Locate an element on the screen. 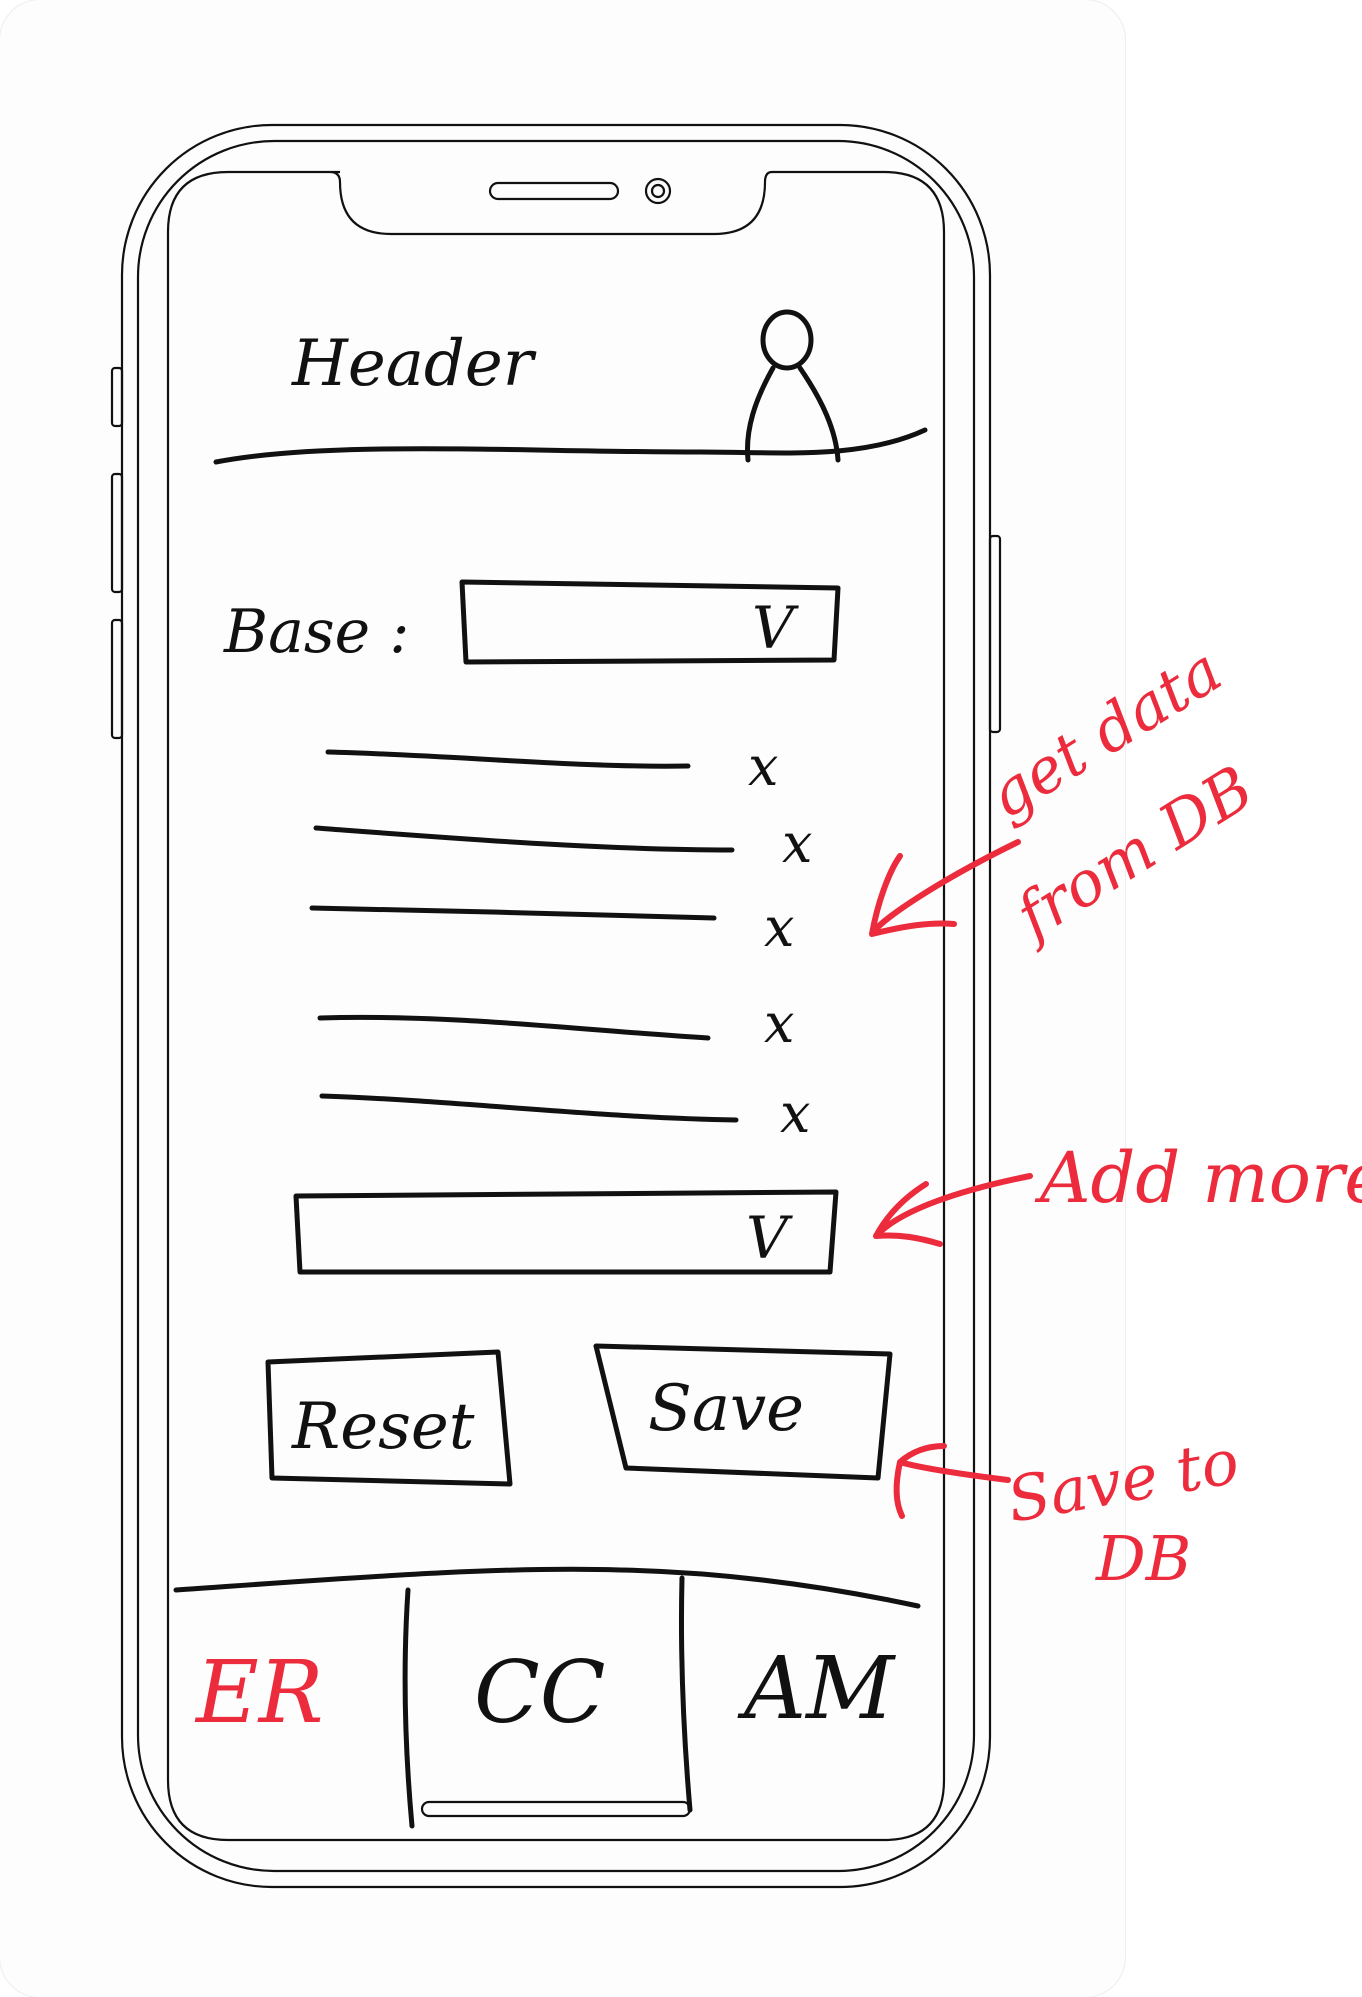 This screenshot has width=1362, height=1997. annotation-save-to-db-line2: DB is located at coordinates (1143, 1558).